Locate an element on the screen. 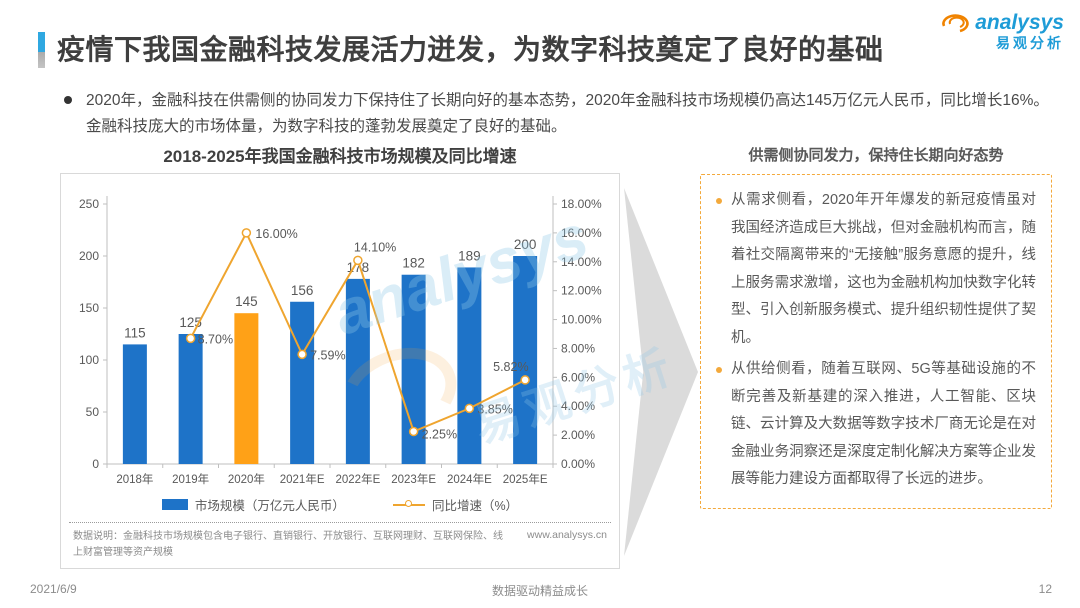 Image resolution: width=1080 pixels, height=608 pixels. title-accent-bar is located at coordinates (41, 50).